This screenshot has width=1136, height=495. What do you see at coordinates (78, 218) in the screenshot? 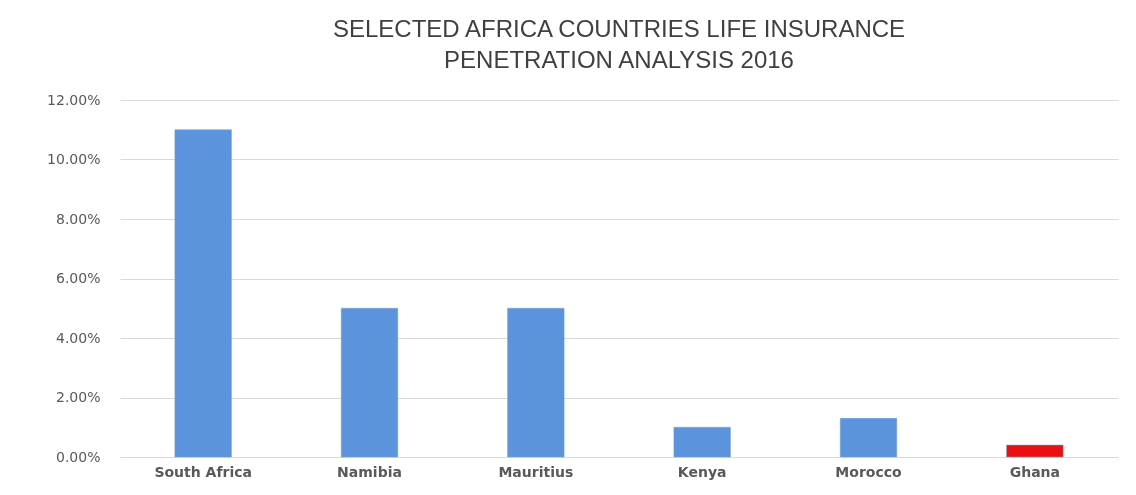
I see `y-tick-label: 8.00%` at bounding box center [78, 218].